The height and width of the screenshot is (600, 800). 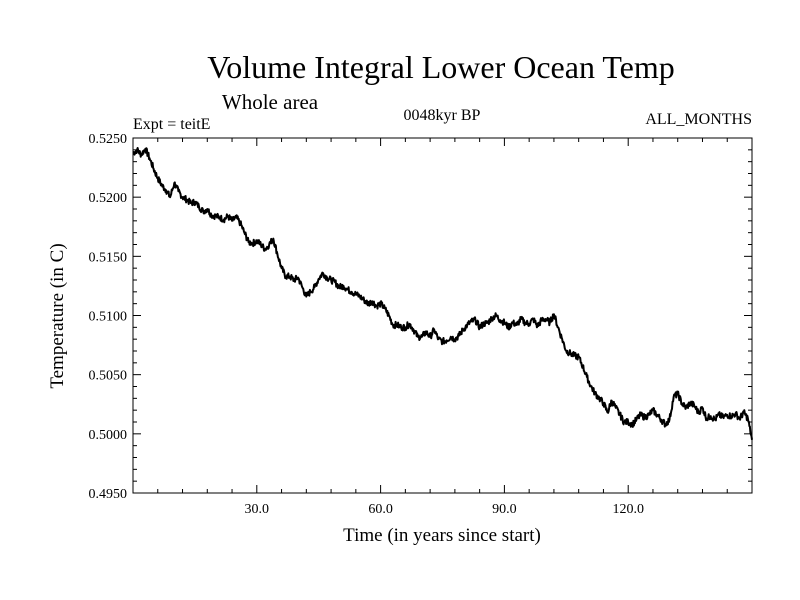 What do you see at coordinates (441, 67) in the screenshot?
I see `chart-title: Volume Integral Lower Ocean Temp` at bounding box center [441, 67].